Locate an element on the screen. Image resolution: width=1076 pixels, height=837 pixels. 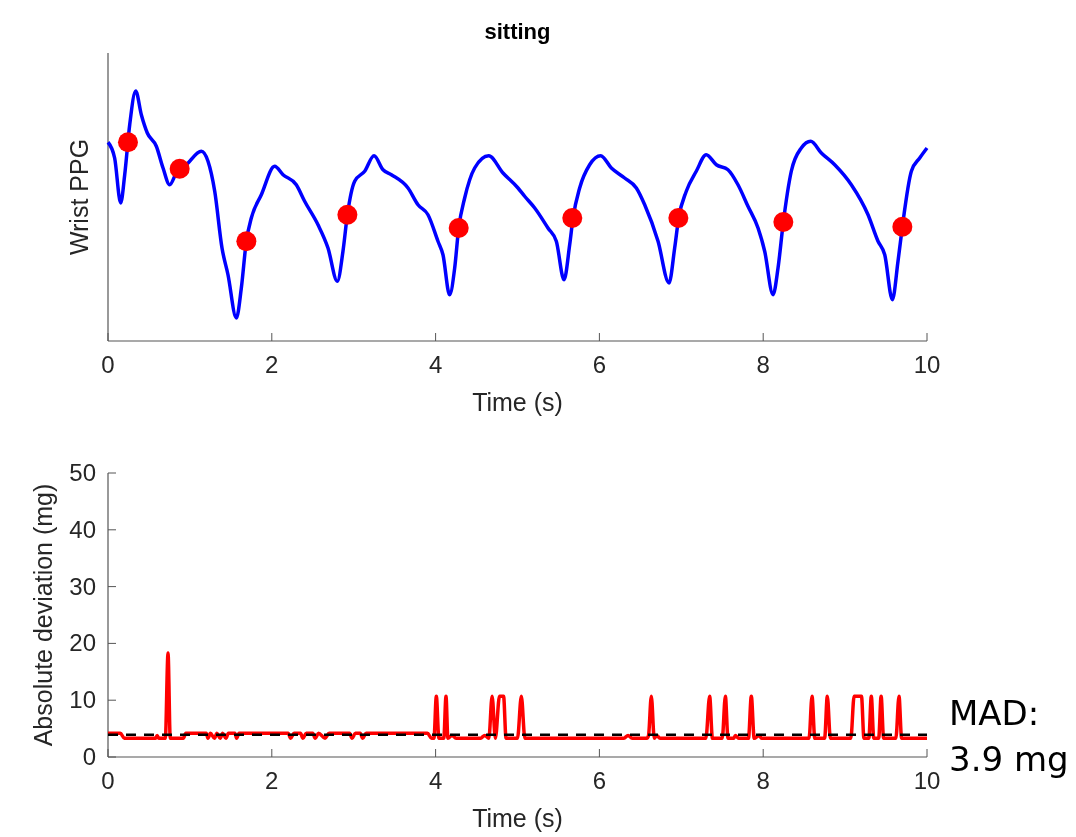
y-tick-label: 0 is located at coordinates (89, 756).